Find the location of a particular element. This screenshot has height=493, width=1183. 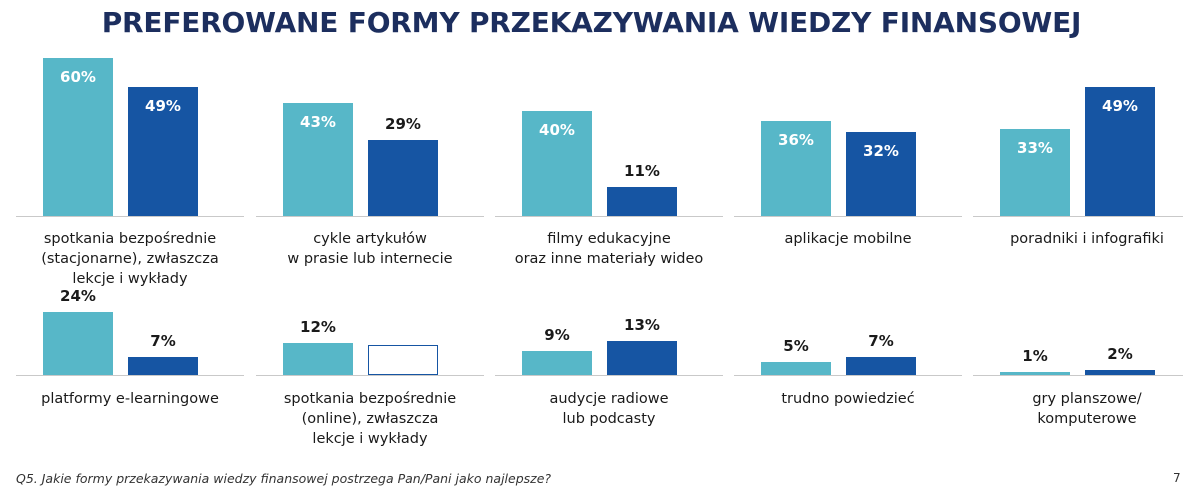

data-label: 29% is located at coordinates (403, 123).